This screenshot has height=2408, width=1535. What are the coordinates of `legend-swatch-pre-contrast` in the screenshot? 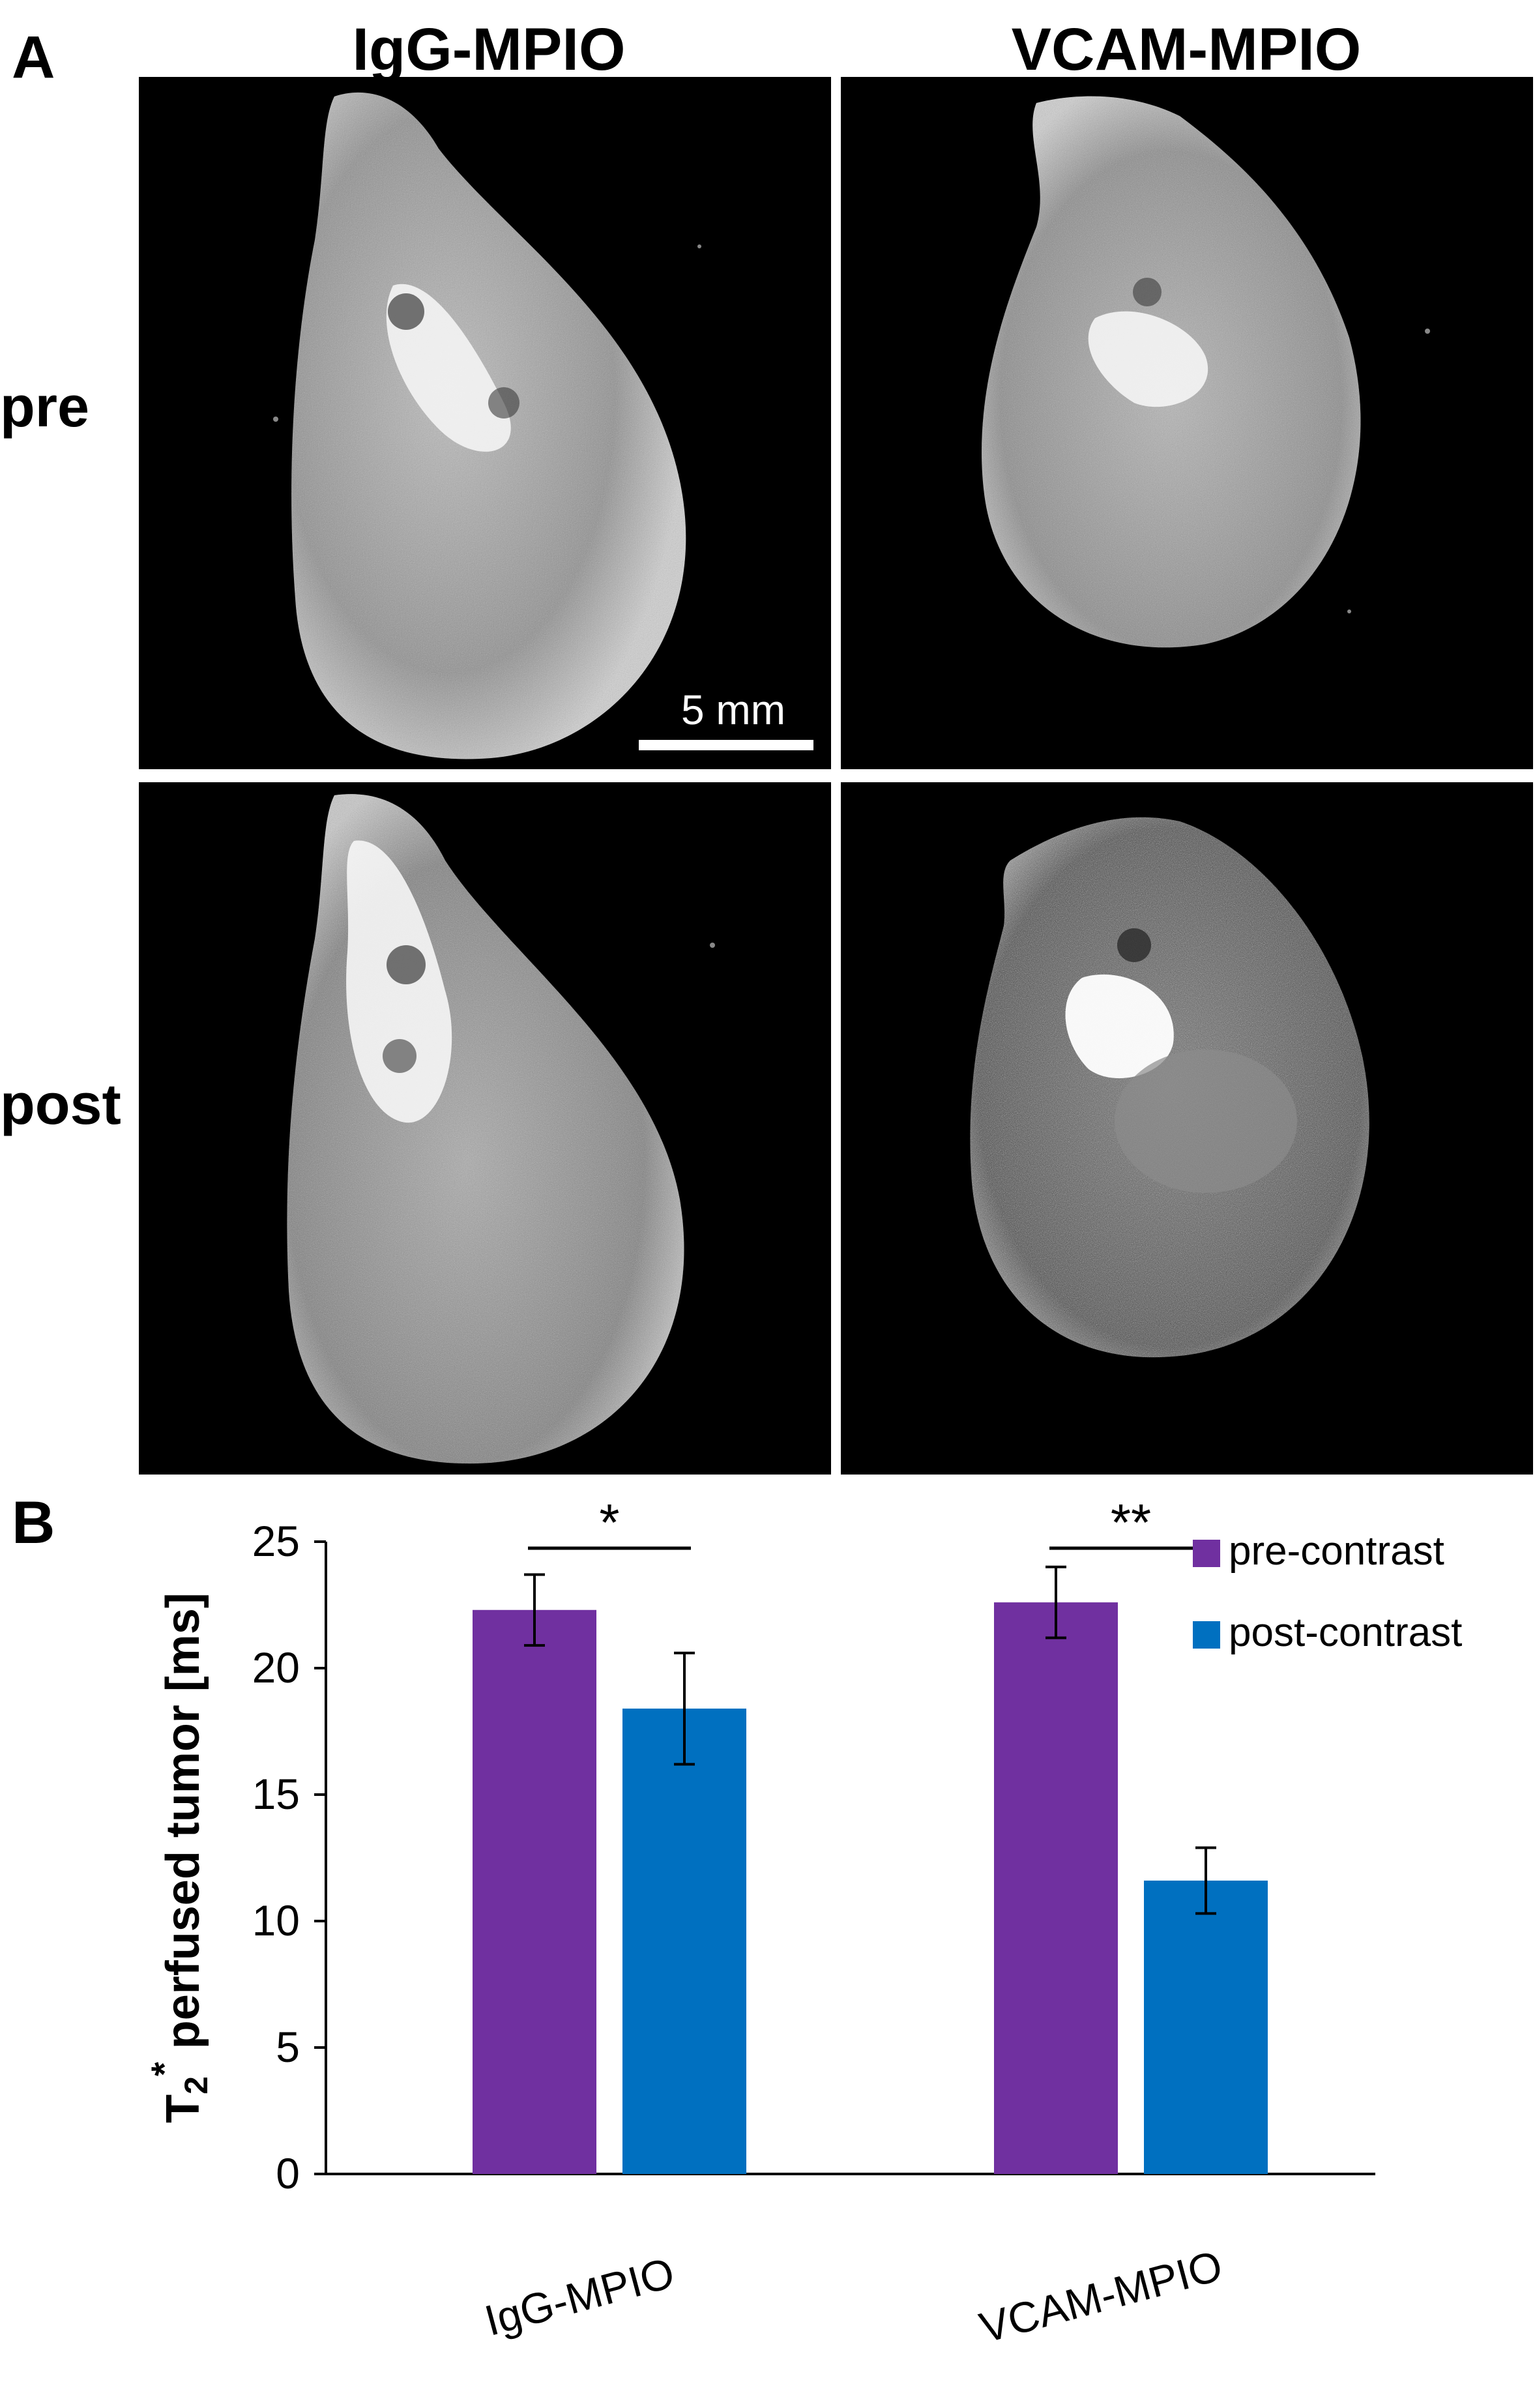 It's located at (1206, 1553).